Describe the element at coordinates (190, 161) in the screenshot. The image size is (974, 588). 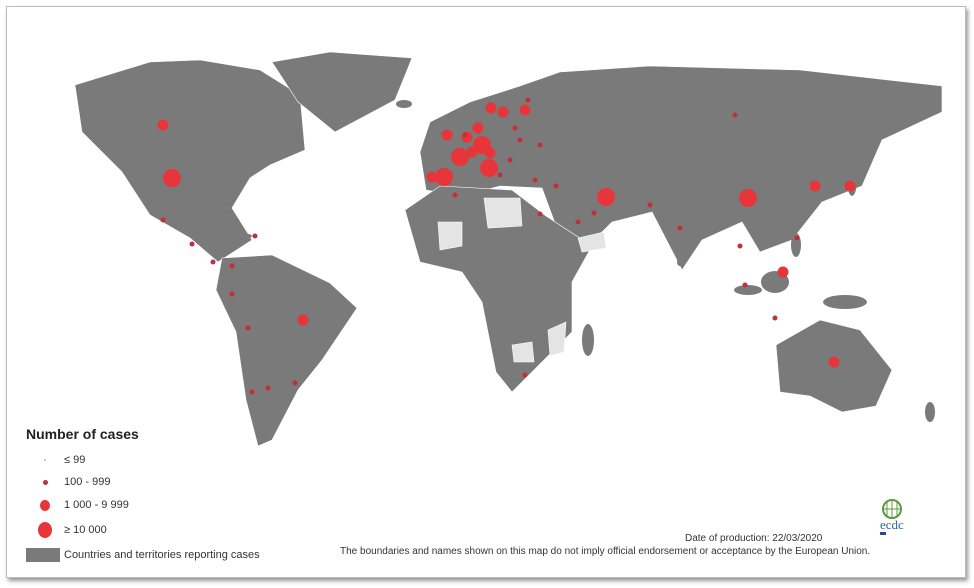
I see `north-america` at that location.